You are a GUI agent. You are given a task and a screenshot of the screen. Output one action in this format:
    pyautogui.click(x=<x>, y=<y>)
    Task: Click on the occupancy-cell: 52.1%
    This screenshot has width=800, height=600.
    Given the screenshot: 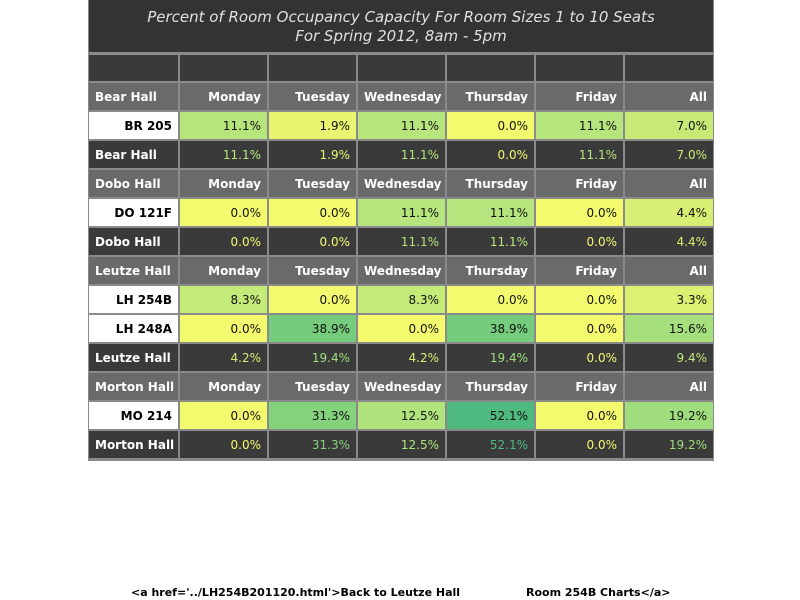 What is the action you would take?
    pyautogui.click(x=490, y=415)
    